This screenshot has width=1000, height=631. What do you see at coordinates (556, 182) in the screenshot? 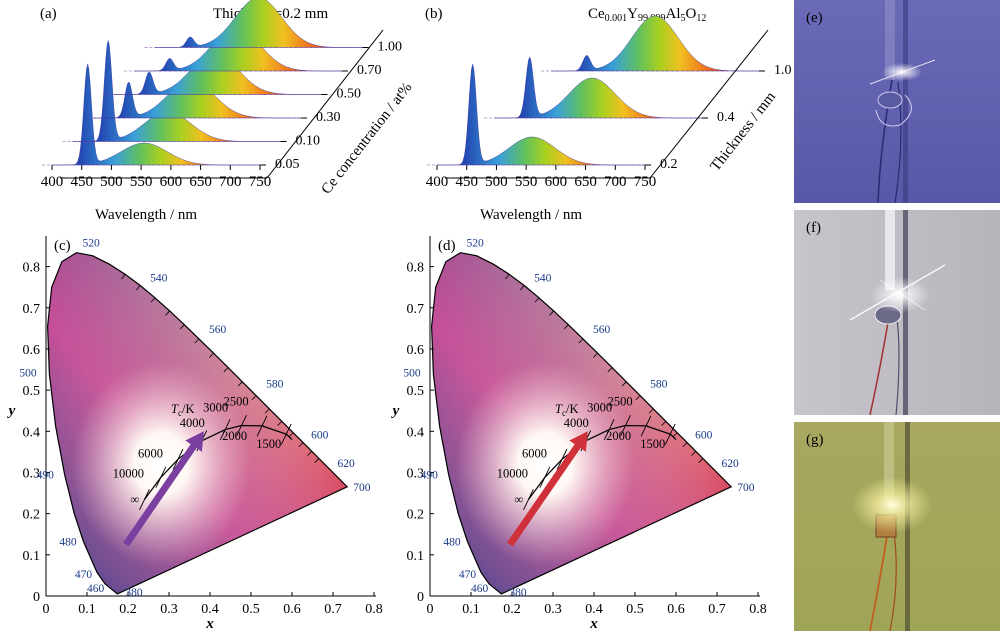
I see `tick-label: 600` at bounding box center [556, 182].